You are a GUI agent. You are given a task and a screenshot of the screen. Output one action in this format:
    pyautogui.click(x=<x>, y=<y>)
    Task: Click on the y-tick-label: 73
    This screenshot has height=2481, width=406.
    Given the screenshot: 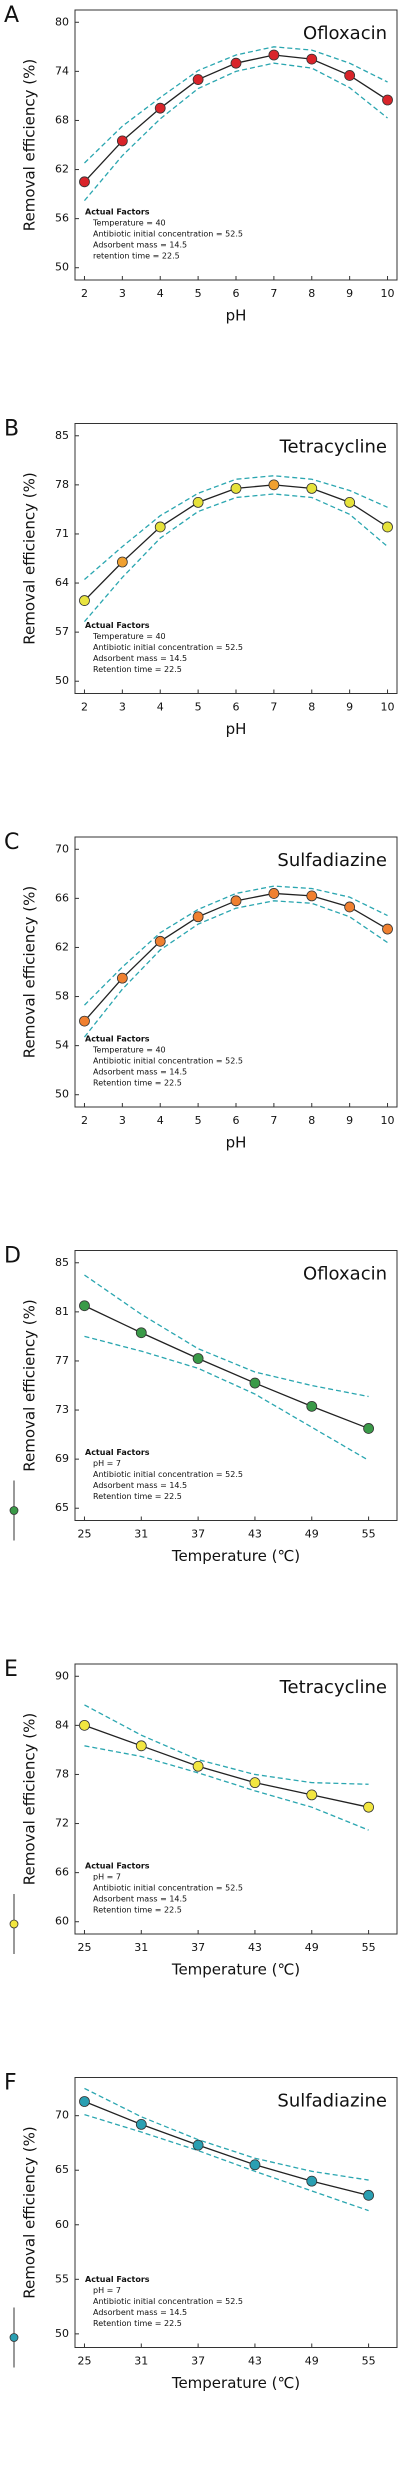 What is the action you would take?
    pyautogui.click(x=62, y=1409)
    